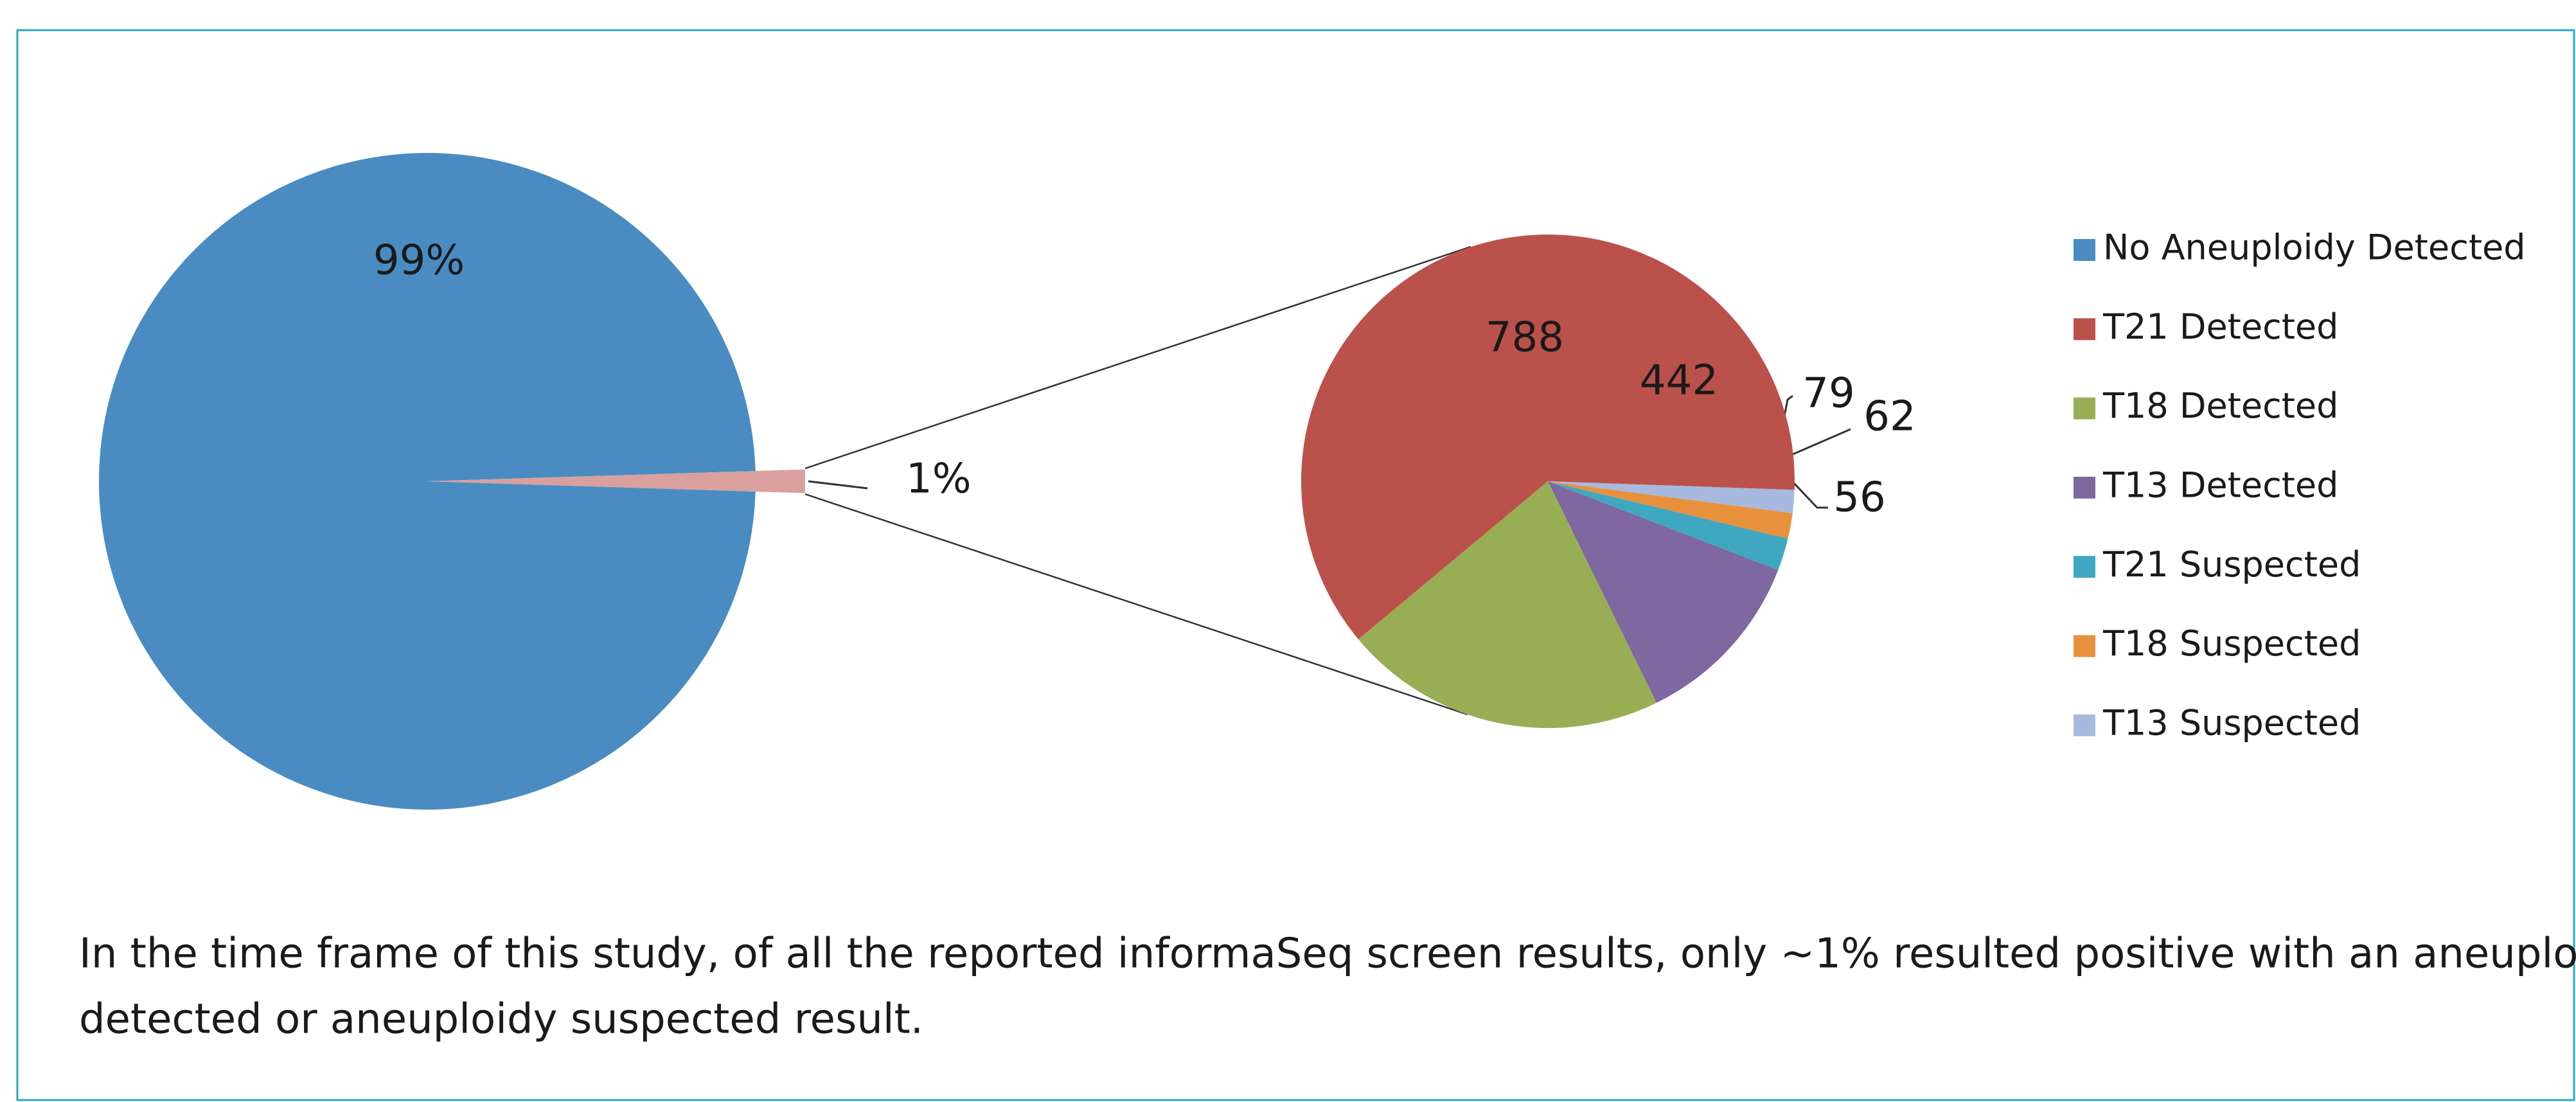 This screenshot has width=2576, height=1102. I want to click on data-label: 442, so click(1679, 381).